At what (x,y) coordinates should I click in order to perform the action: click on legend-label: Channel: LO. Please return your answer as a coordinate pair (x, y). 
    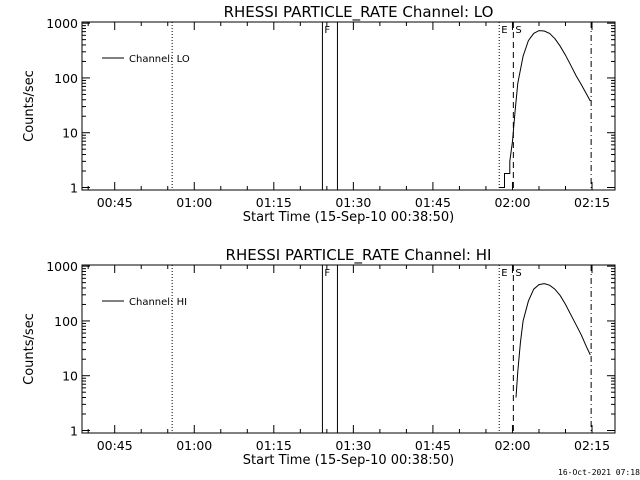
    Looking at the image, I should click on (159, 59).